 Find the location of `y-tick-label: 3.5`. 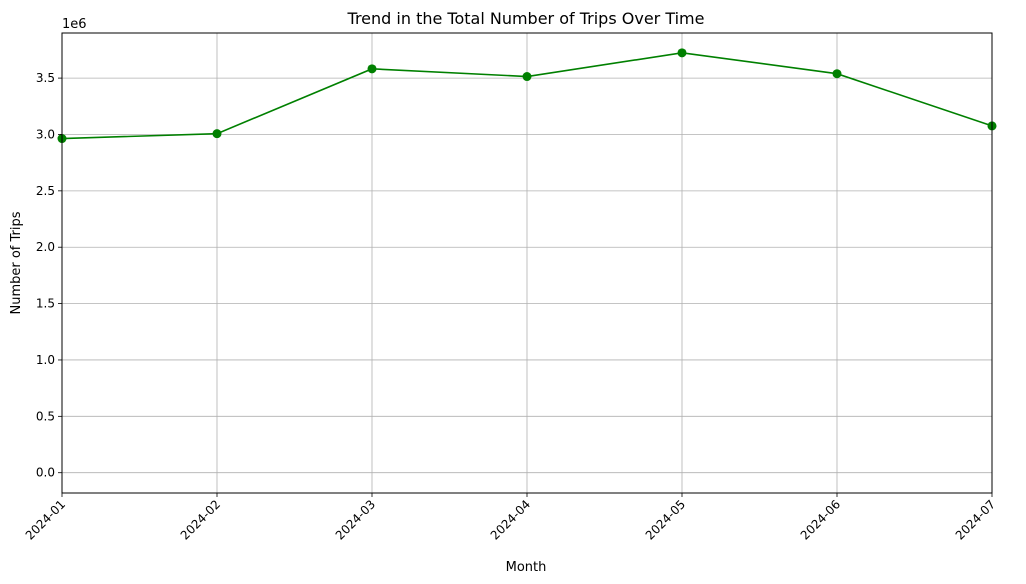

y-tick-label: 3.5 is located at coordinates (45, 78).